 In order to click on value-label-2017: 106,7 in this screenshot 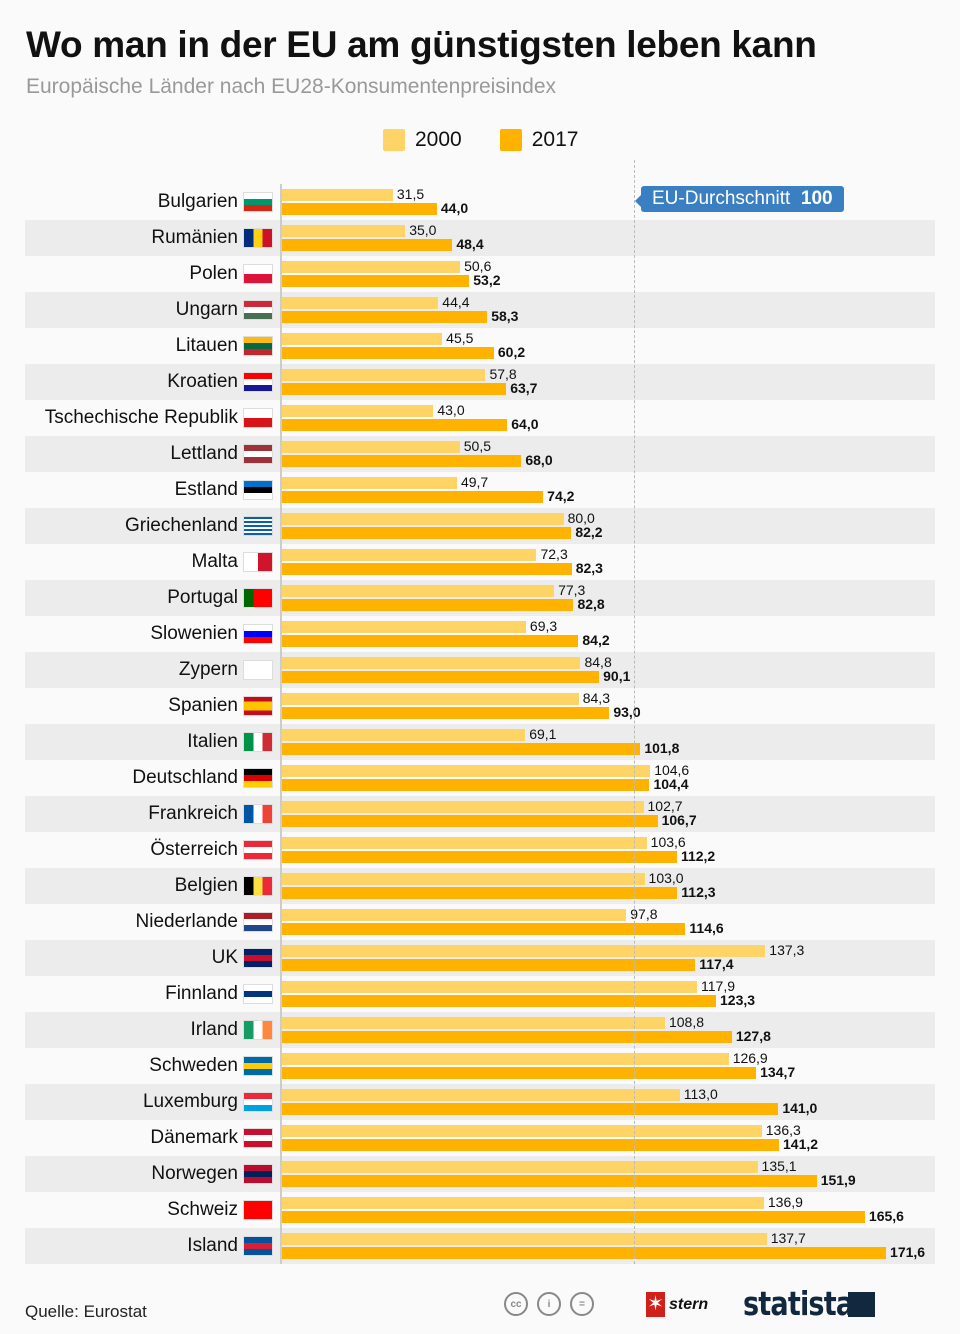, I will do `click(679, 820)`.